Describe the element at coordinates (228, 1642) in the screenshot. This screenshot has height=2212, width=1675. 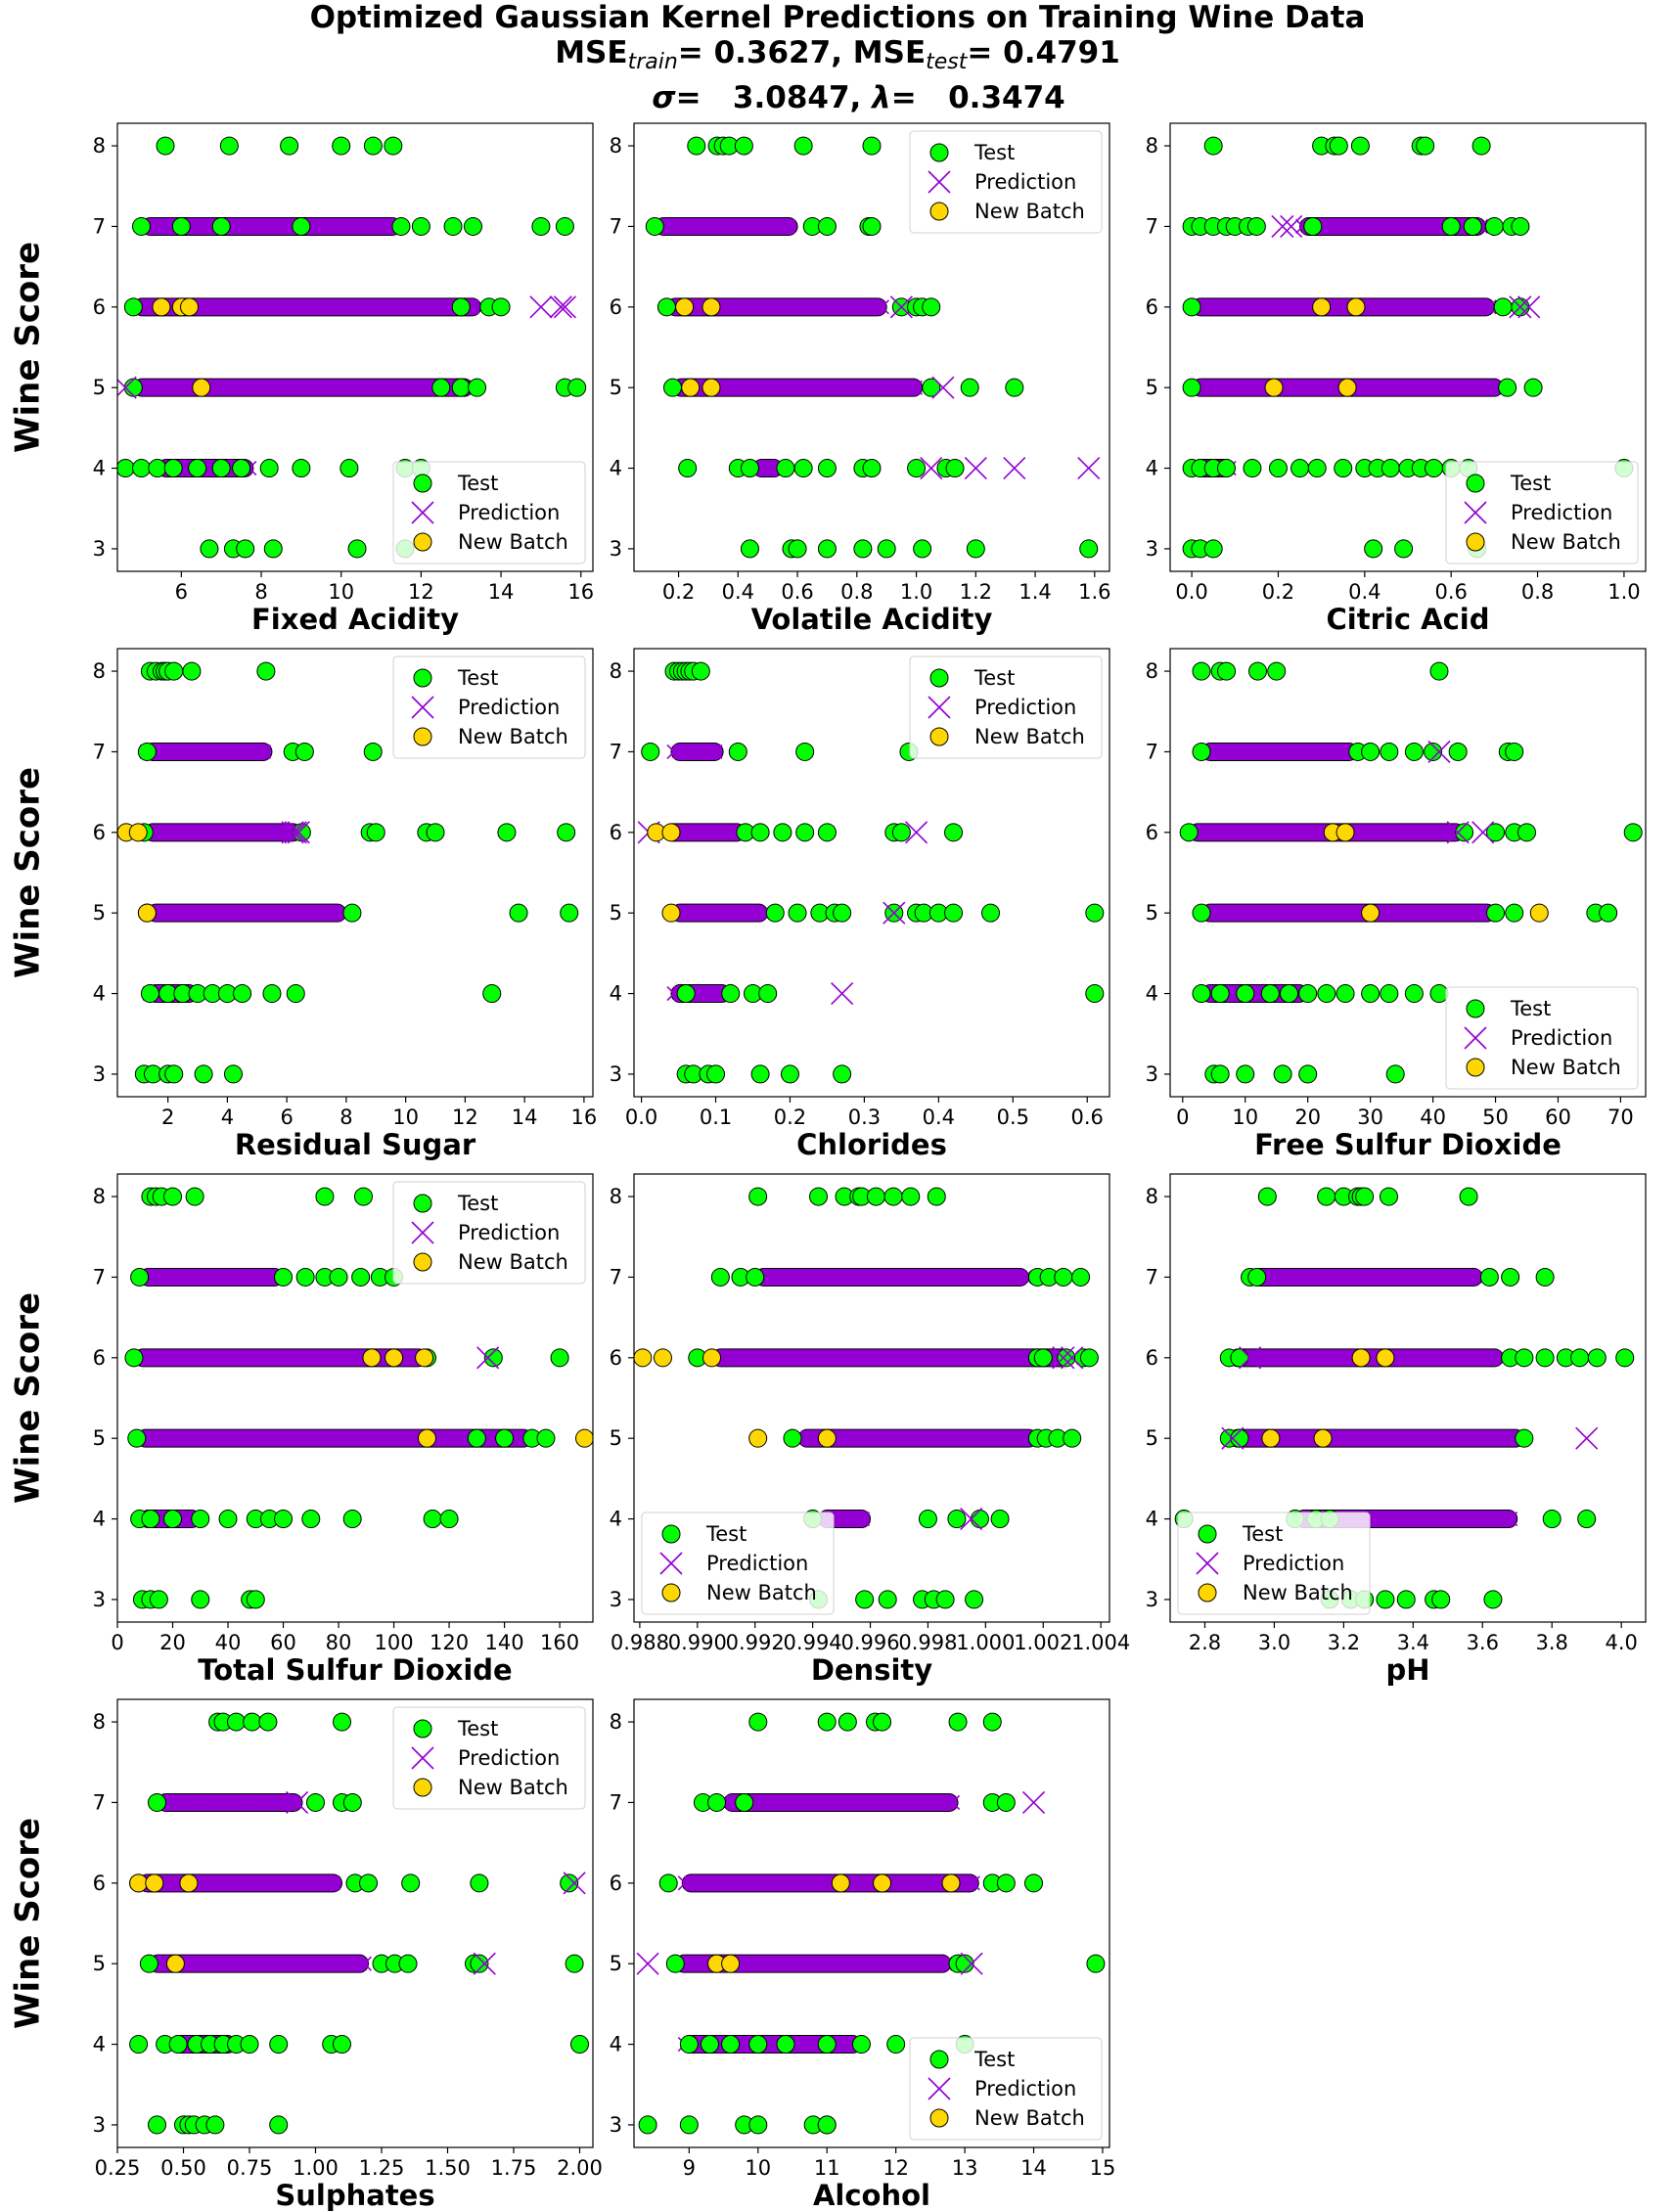
I see `x-tick-label: 40` at that location.